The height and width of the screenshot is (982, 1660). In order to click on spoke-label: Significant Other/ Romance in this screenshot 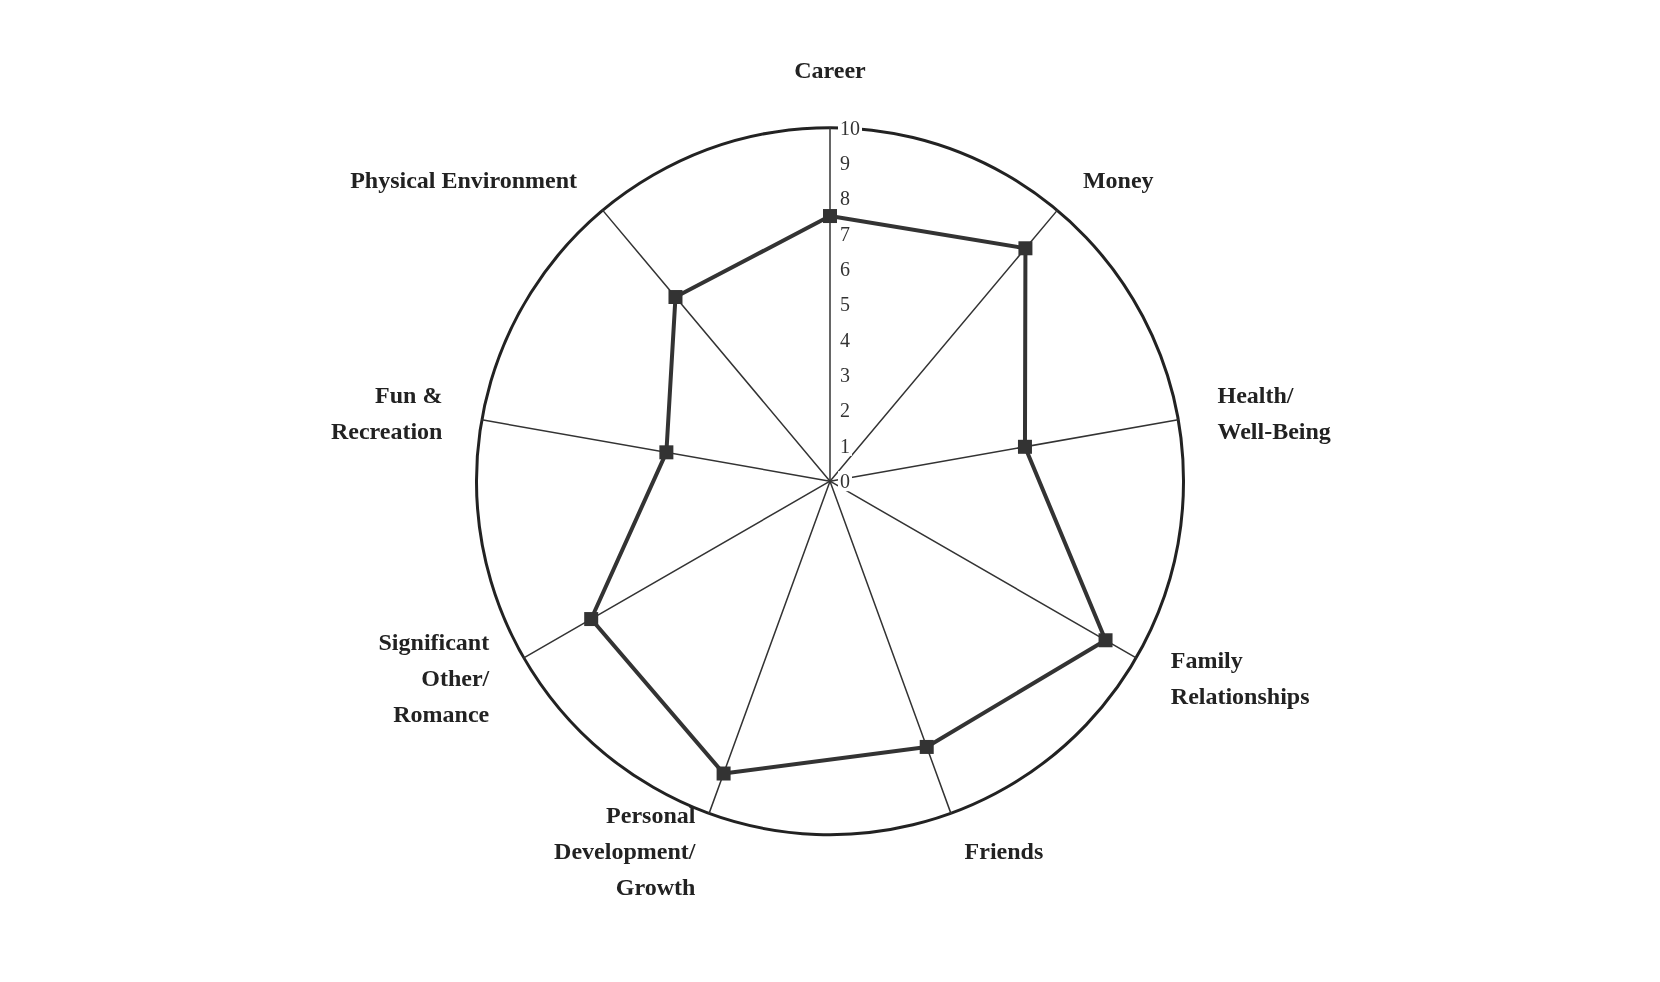, I will do `click(434, 677)`.